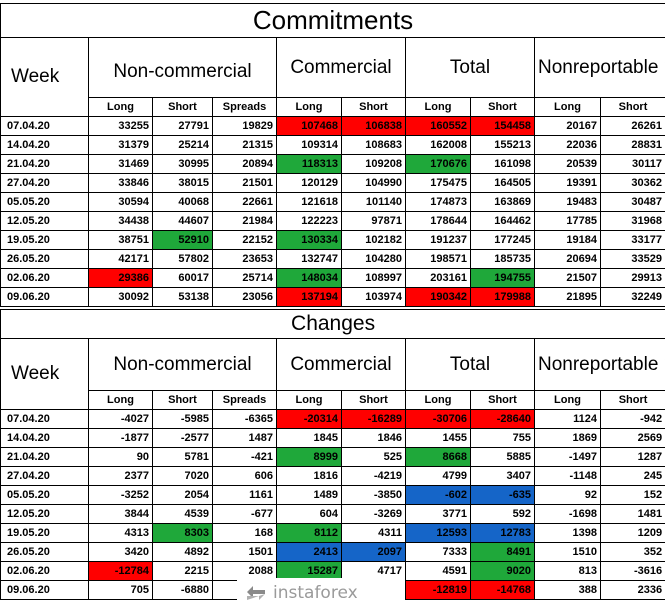 This screenshot has width=665, height=609. Describe the element at coordinates (632, 240) in the screenshot. I see `value-cell: 33177` at that location.